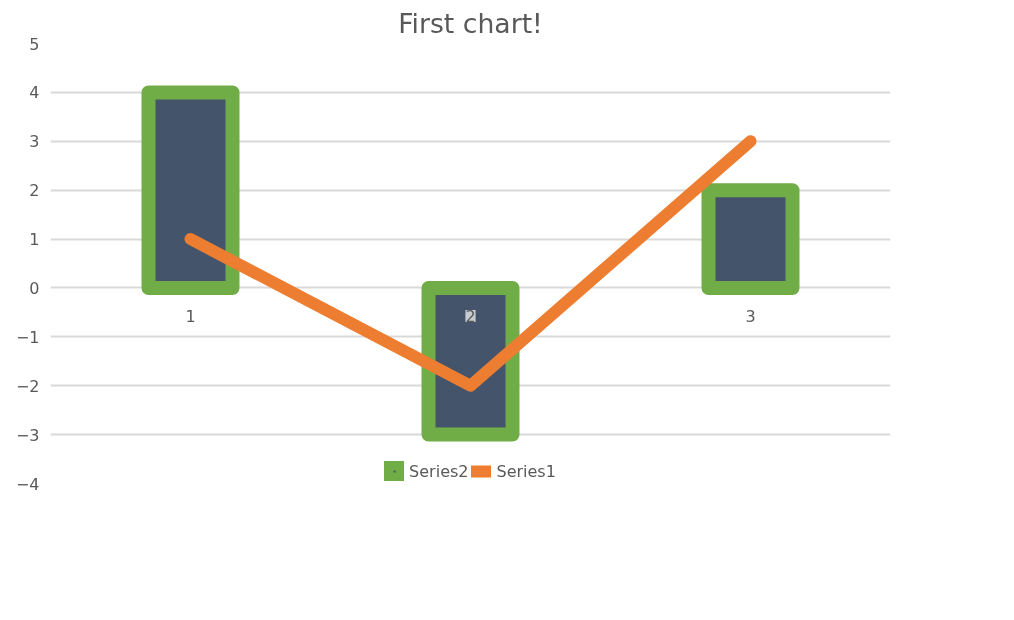  Describe the element at coordinates (526, 471) in the screenshot. I see `legend-label: Series1` at that location.